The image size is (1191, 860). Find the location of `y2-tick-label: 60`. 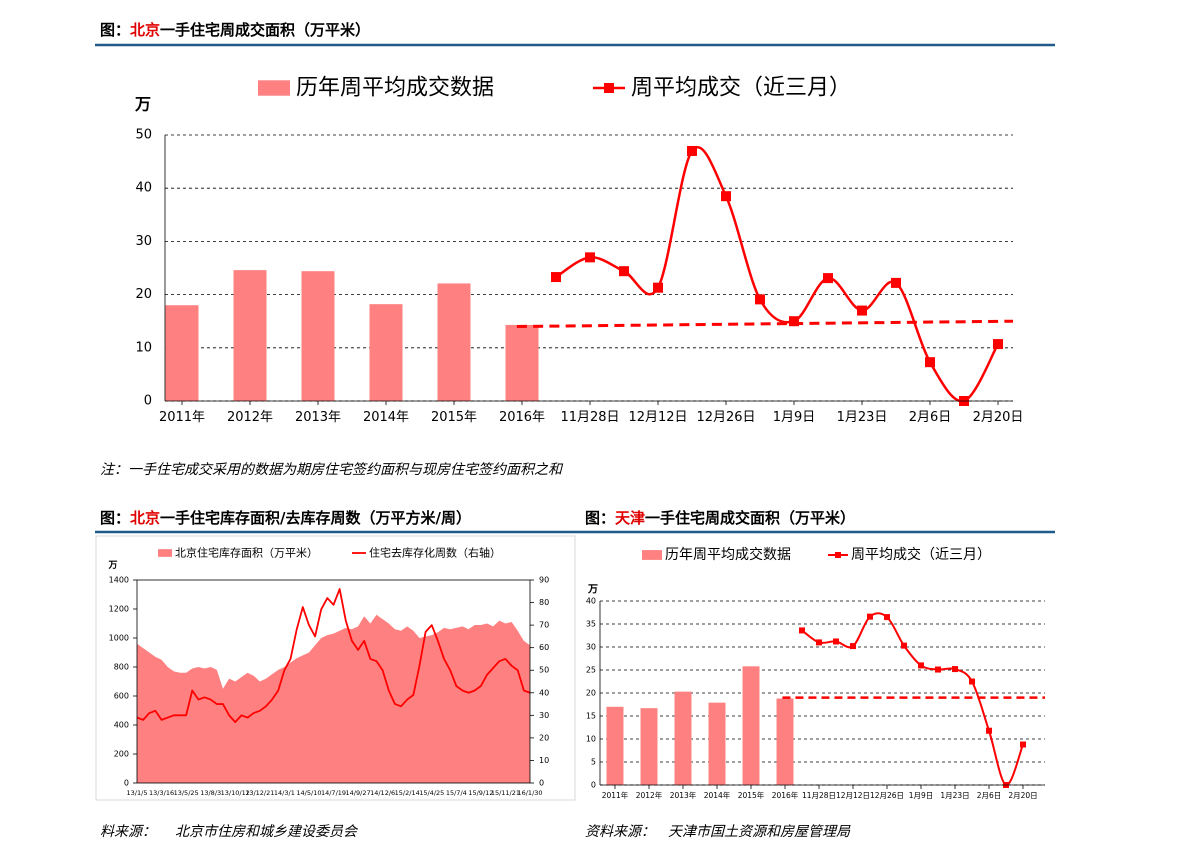

y2-tick-label: 60 is located at coordinates (544, 647).